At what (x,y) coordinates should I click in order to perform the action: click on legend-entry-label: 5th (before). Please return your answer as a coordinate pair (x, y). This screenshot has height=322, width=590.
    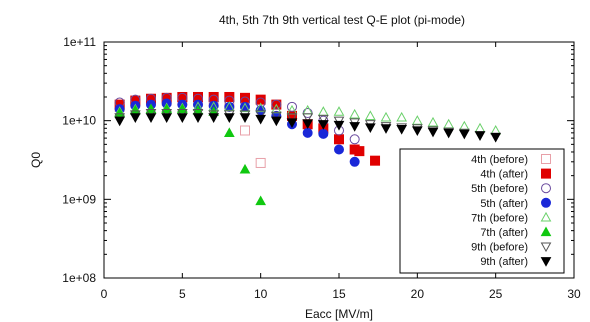
    Looking at the image, I should click on (499, 189).